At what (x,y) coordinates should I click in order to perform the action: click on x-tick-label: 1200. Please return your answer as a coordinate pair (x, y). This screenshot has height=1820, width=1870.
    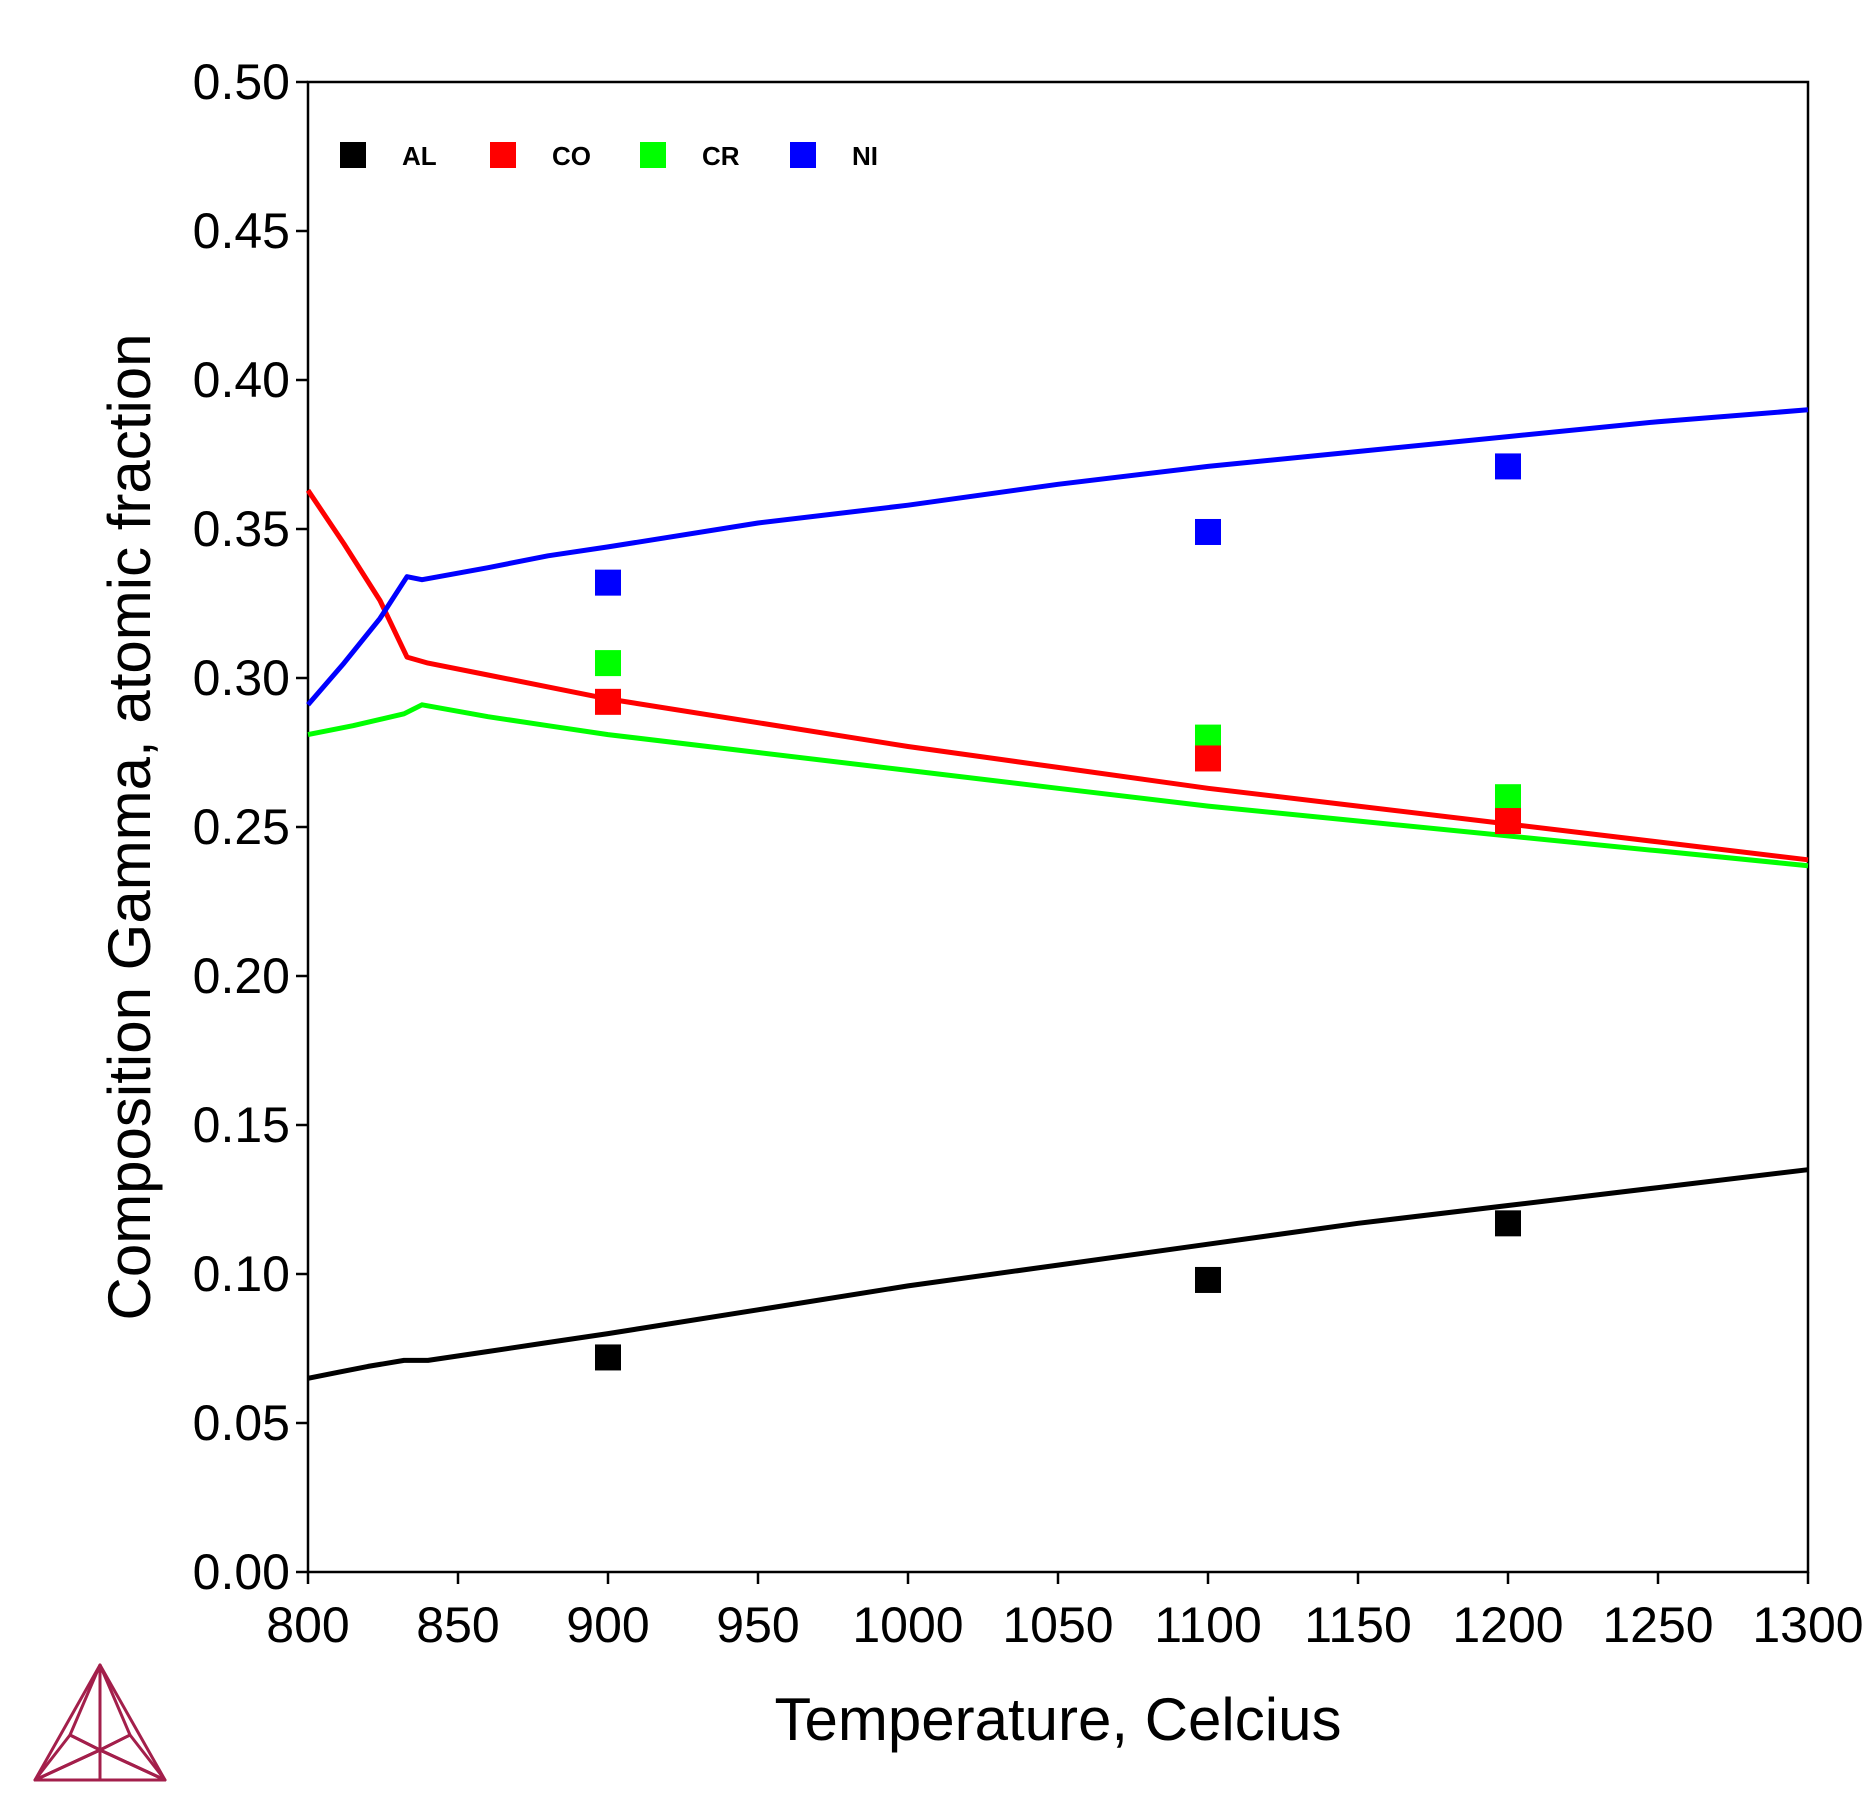
    Looking at the image, I should click on (1507, 1625).